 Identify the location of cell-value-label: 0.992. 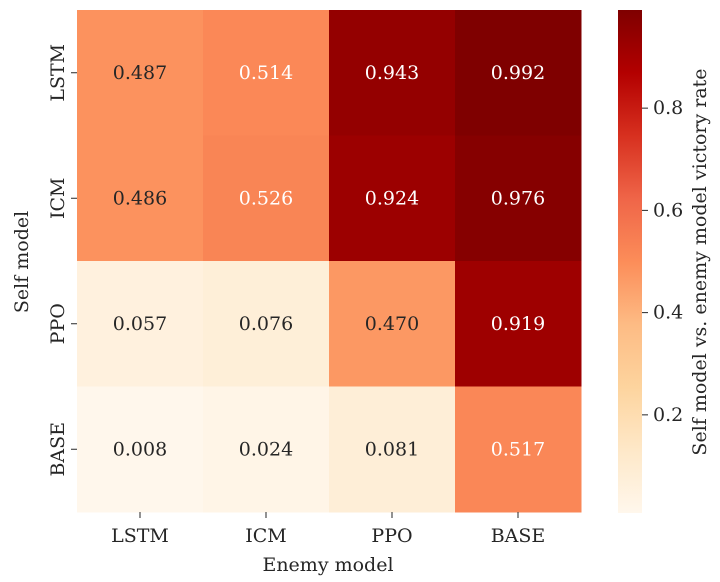
(518, 73).